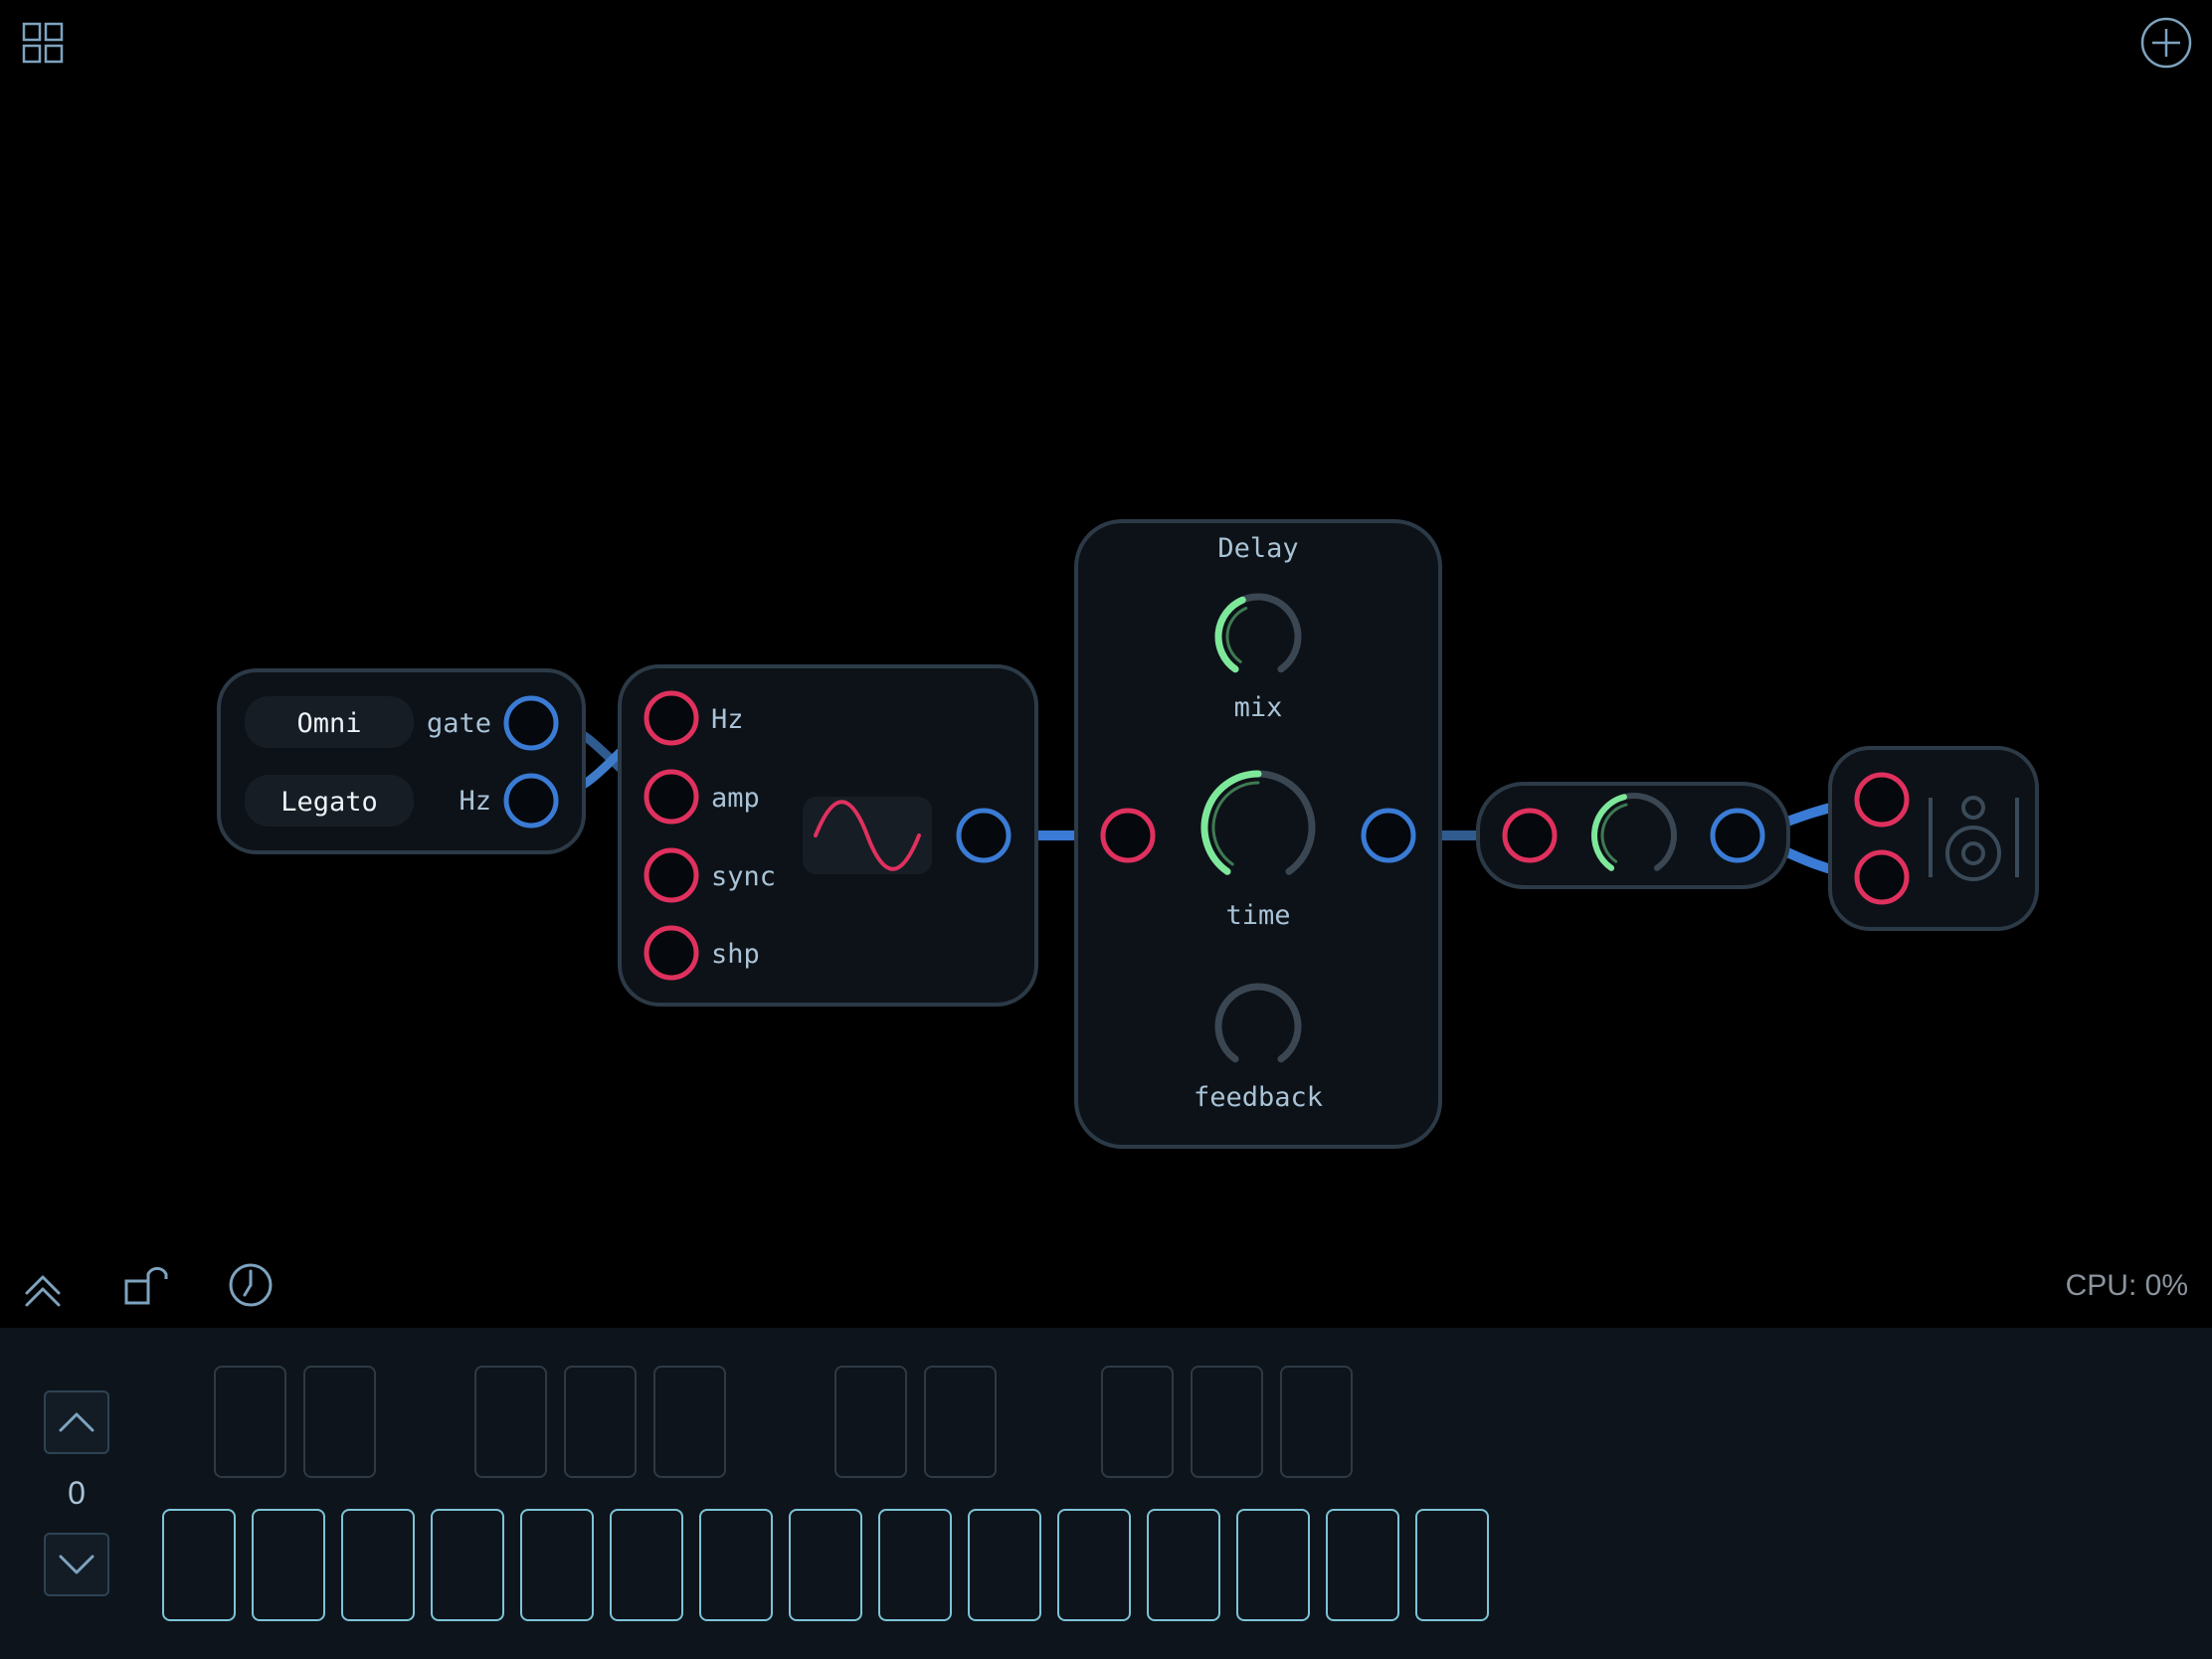 Image resolution: width=2212 pixels, height=1659 pixels. What do you see at coordinates (1634, 832) in the screenshot?
I see `gain-knob` at bounding box center [1634, 832].